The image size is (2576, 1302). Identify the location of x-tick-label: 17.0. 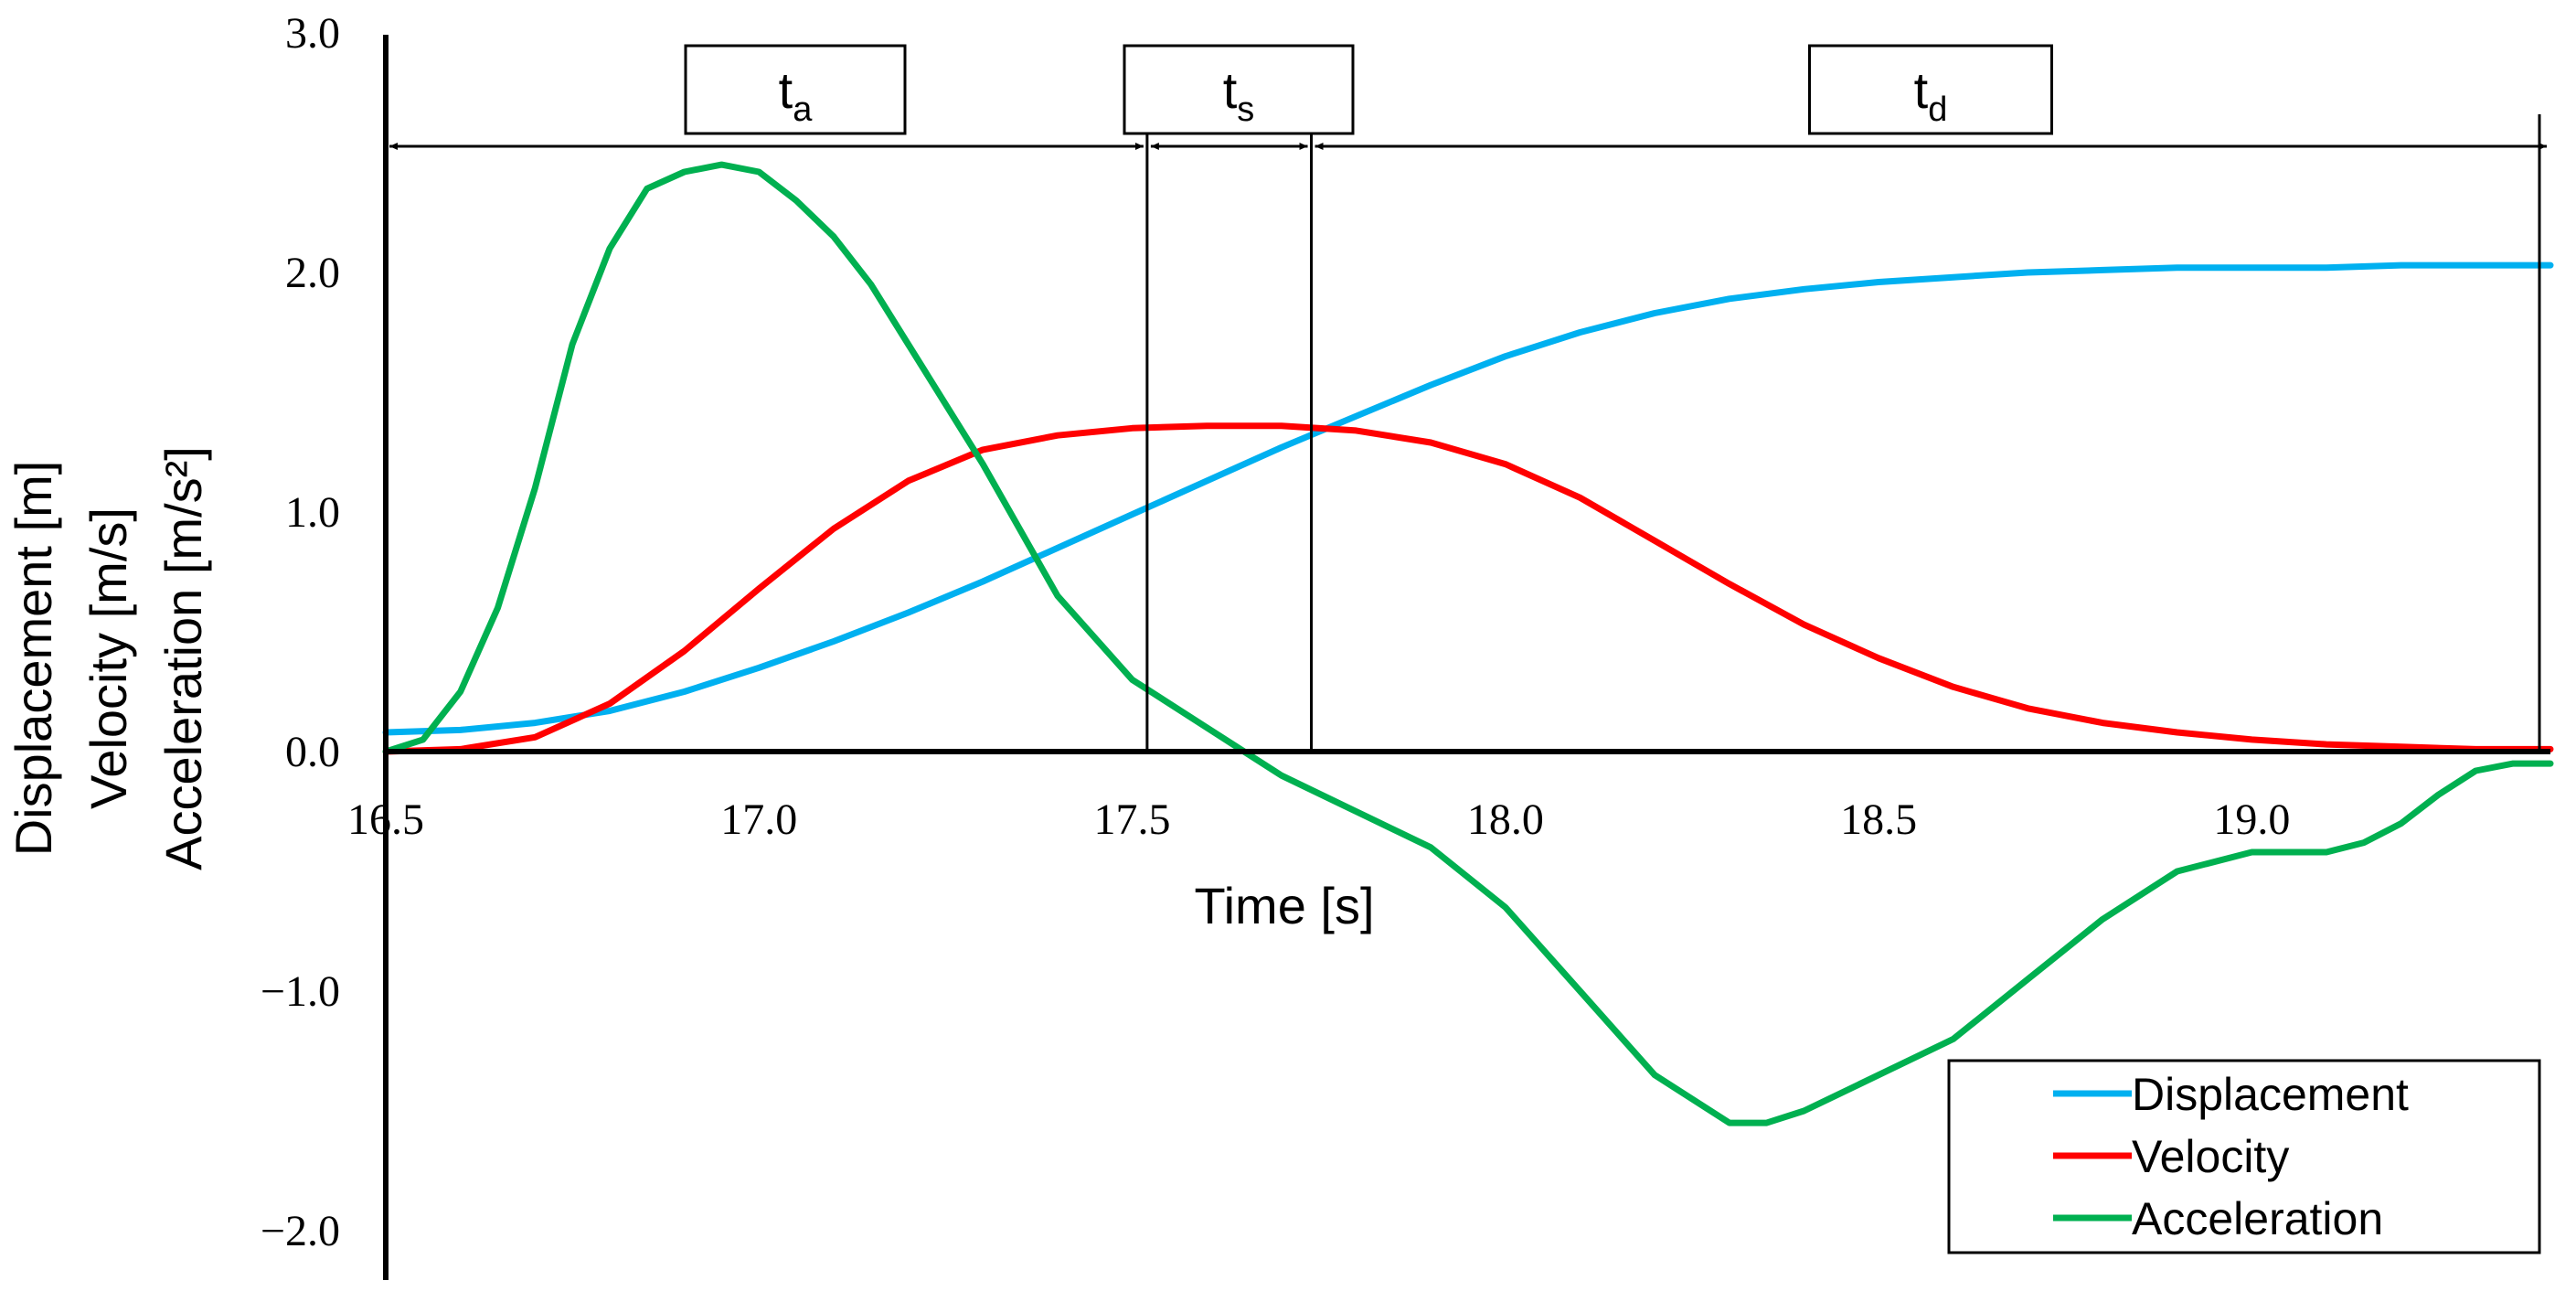
(758, 819).